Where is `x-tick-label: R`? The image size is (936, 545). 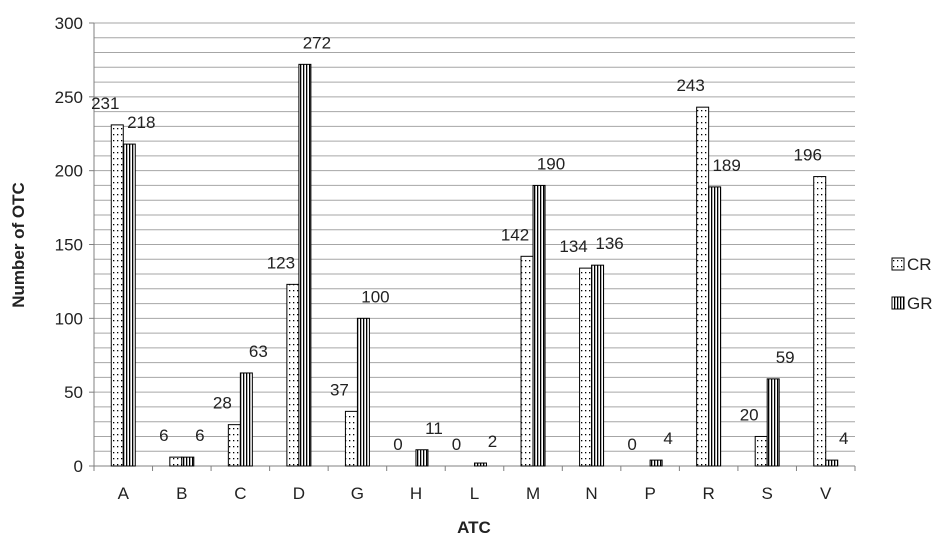 x-tick-label: R is located at coordinates (709, 493).